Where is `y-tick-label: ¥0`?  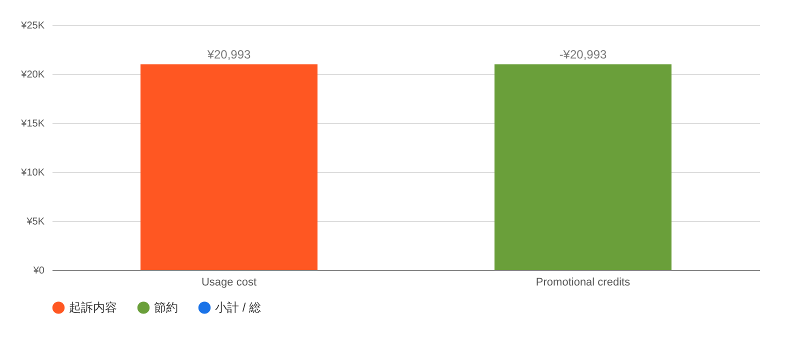 y-tick-label: ¥0 is located at coordinates (38, 271).